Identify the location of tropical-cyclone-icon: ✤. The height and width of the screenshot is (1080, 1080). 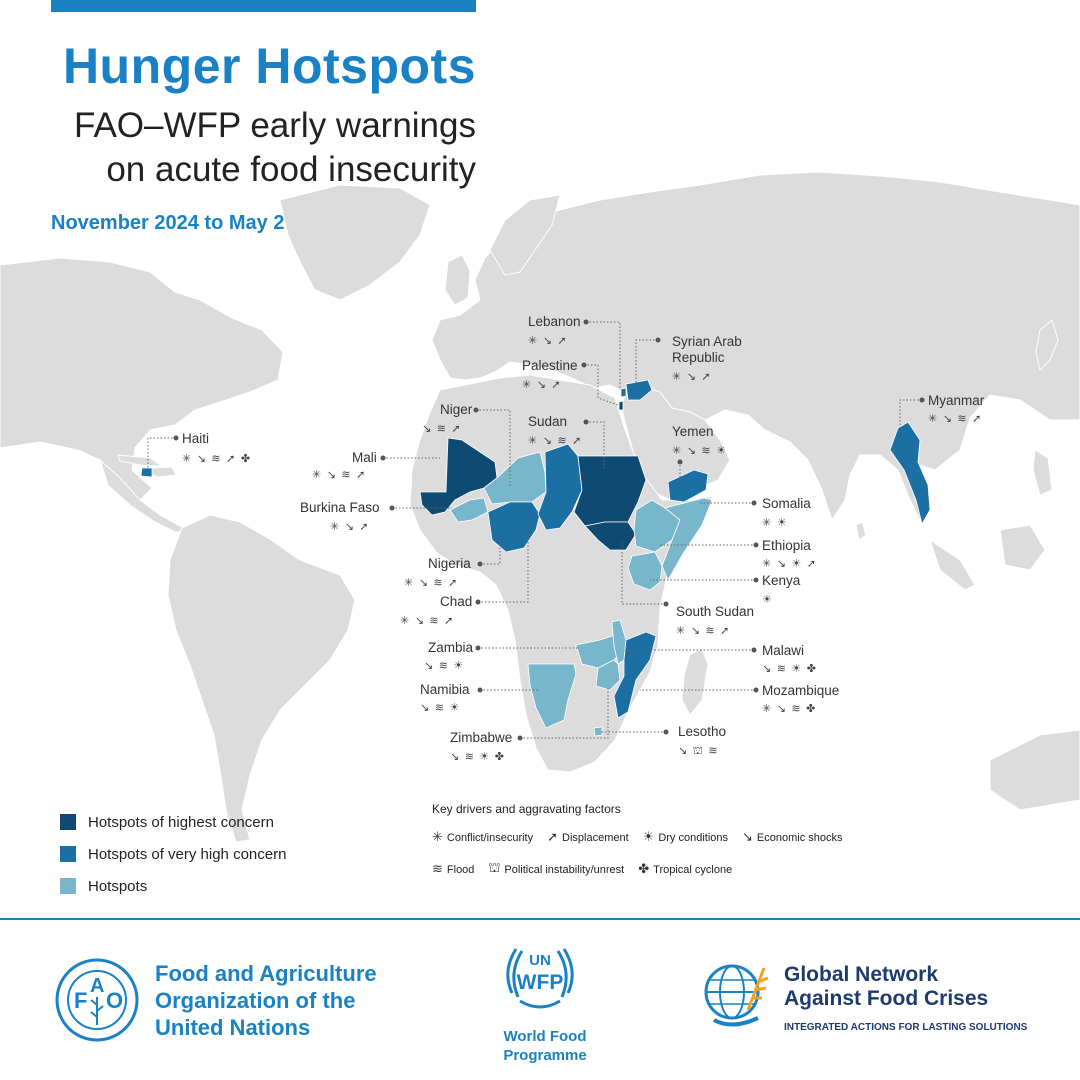
(644, 869).